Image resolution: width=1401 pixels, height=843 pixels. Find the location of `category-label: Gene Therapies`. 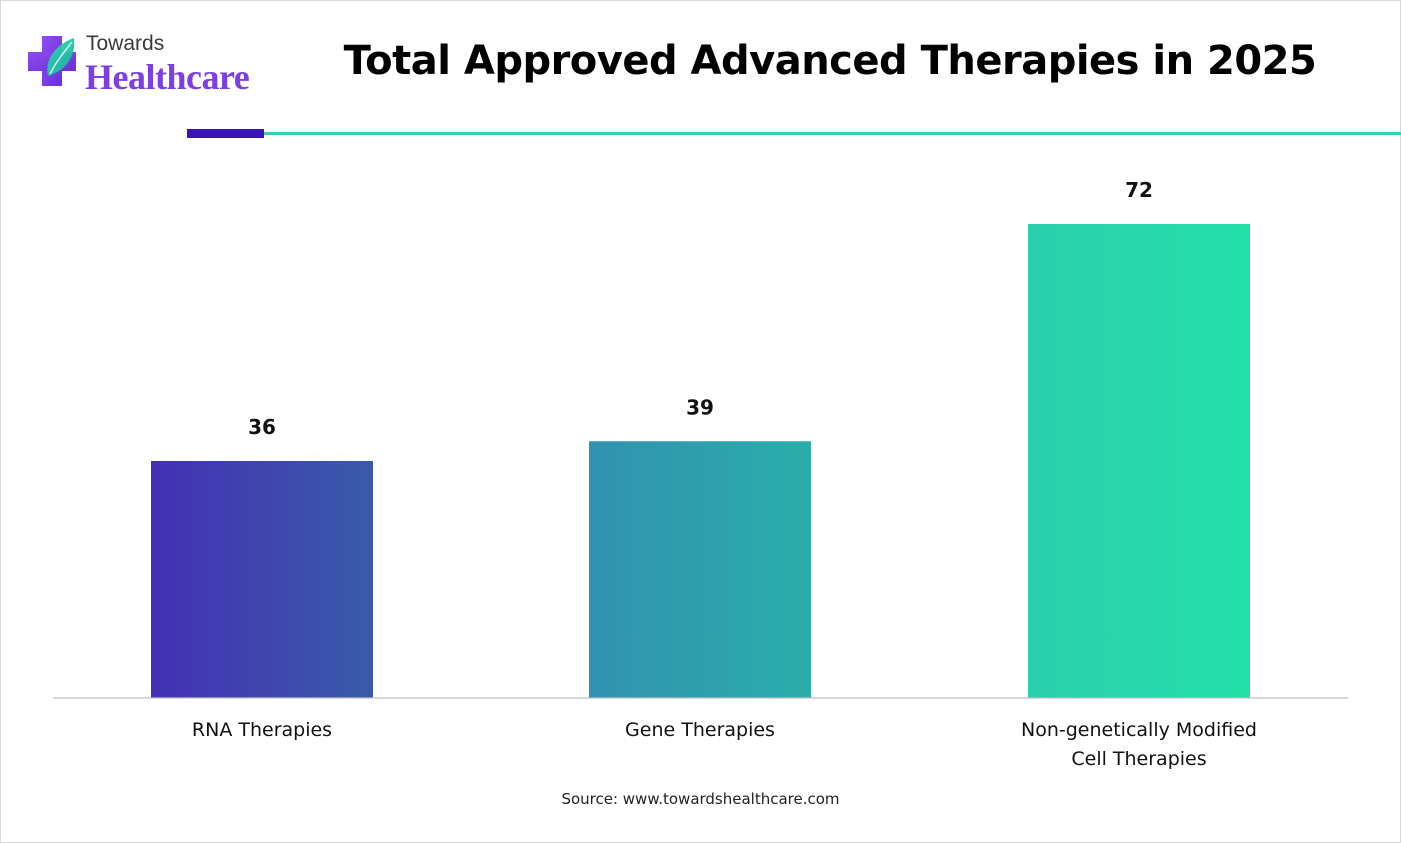

category-label: Gene Therapies is located at coordinates (700, 730).